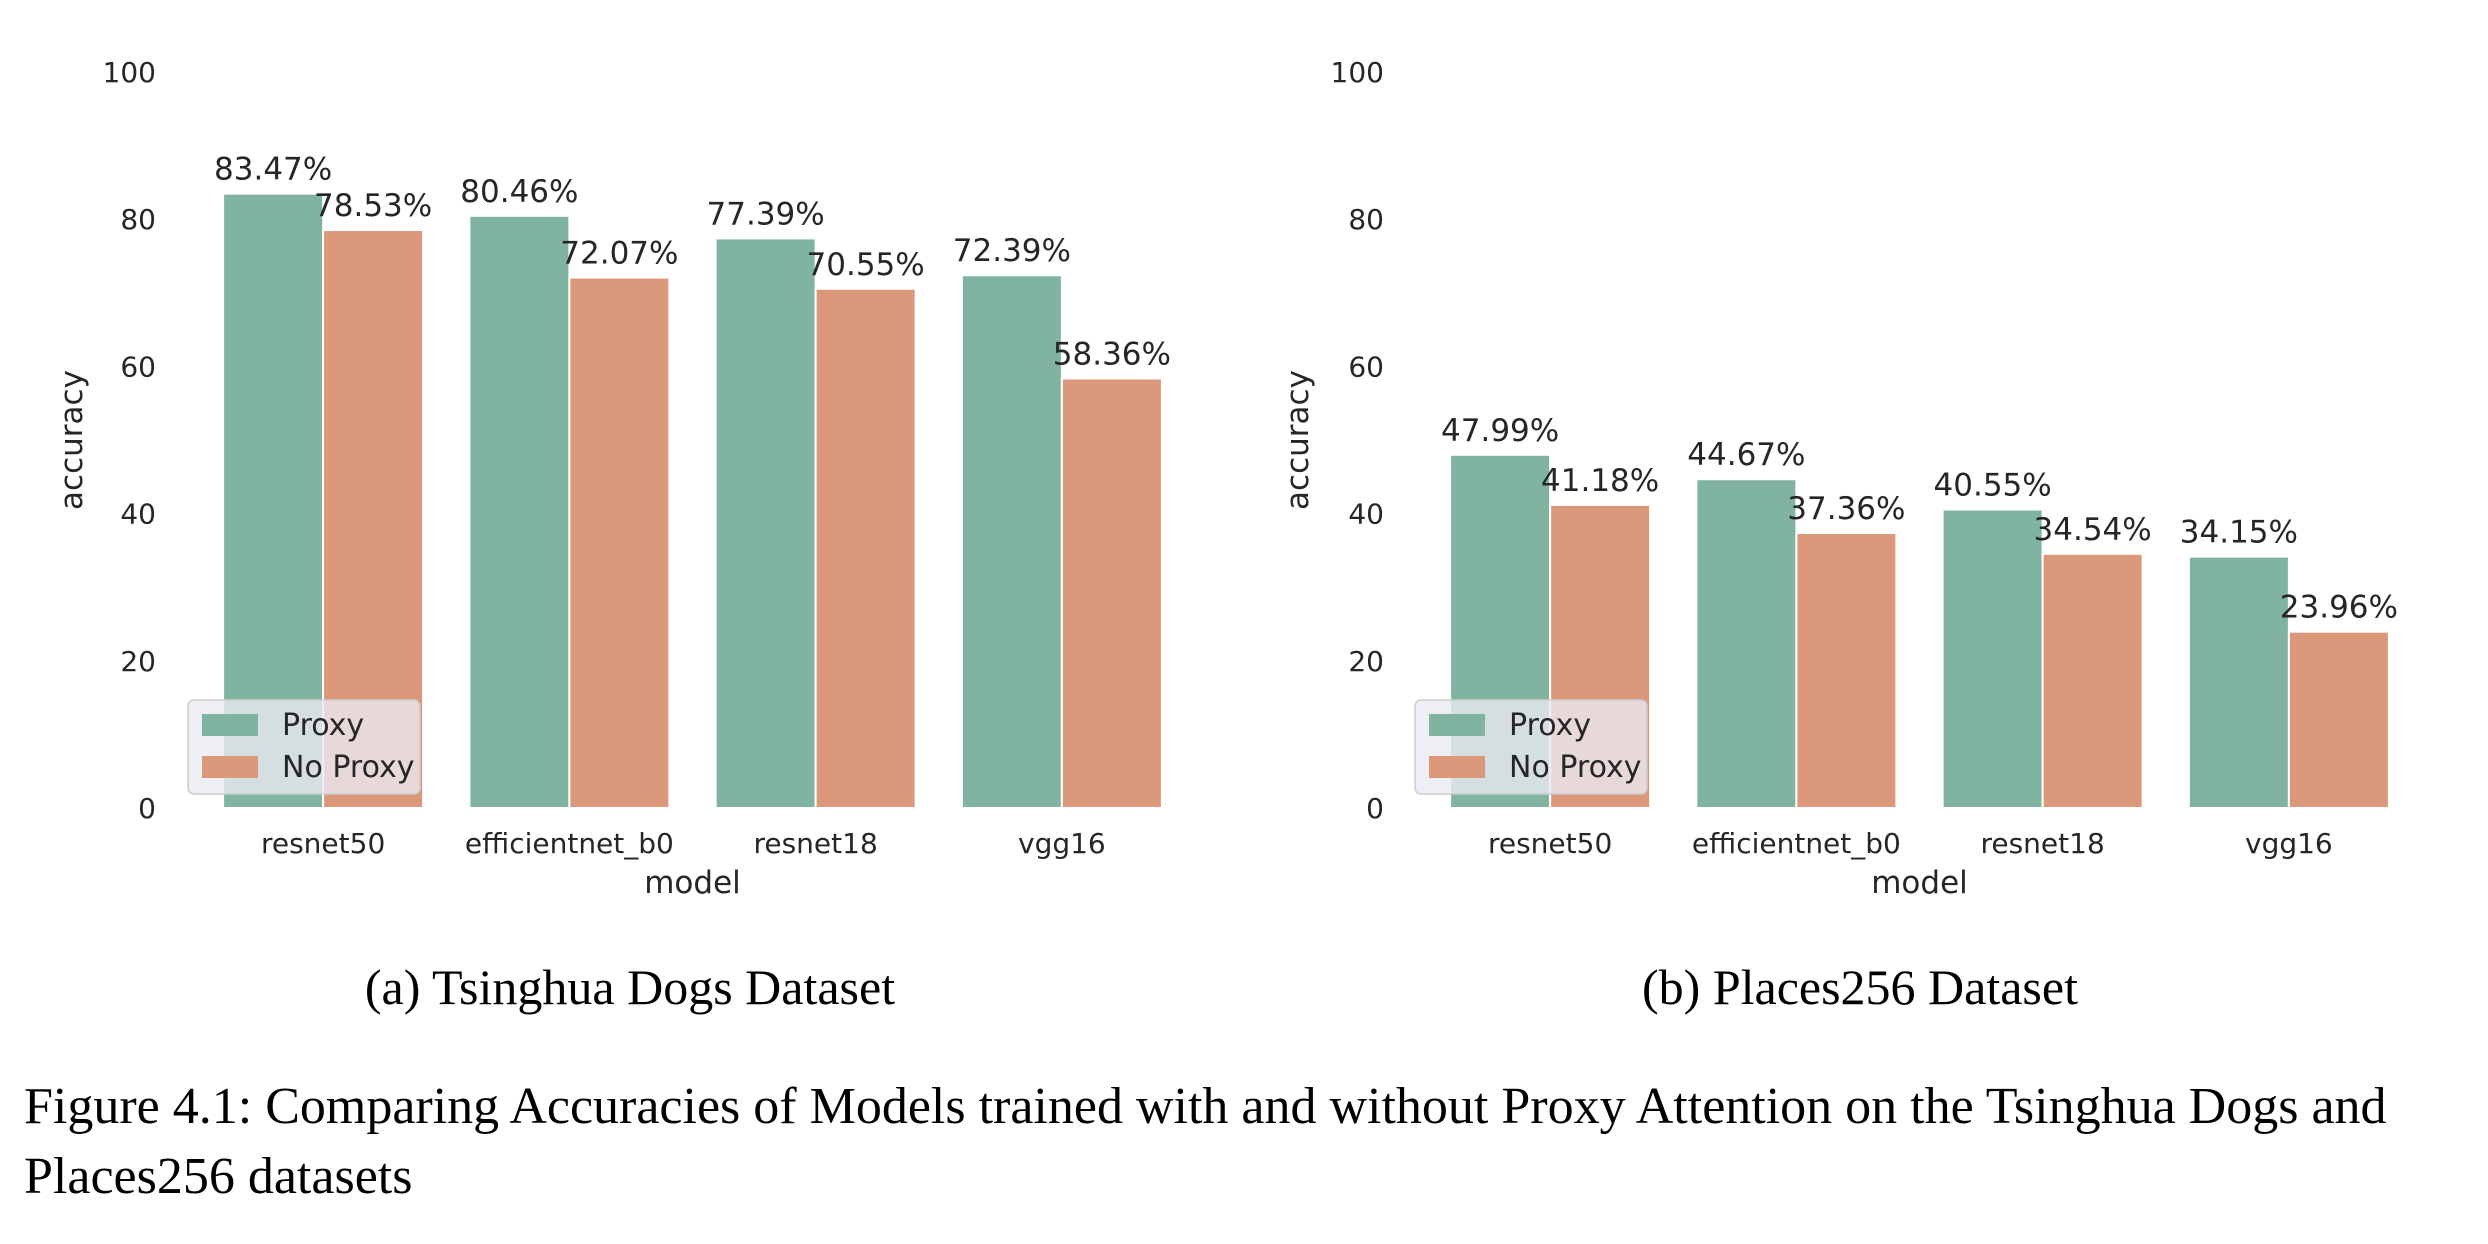  I want to click on data-label: 44.67%, so click(1746, 455).